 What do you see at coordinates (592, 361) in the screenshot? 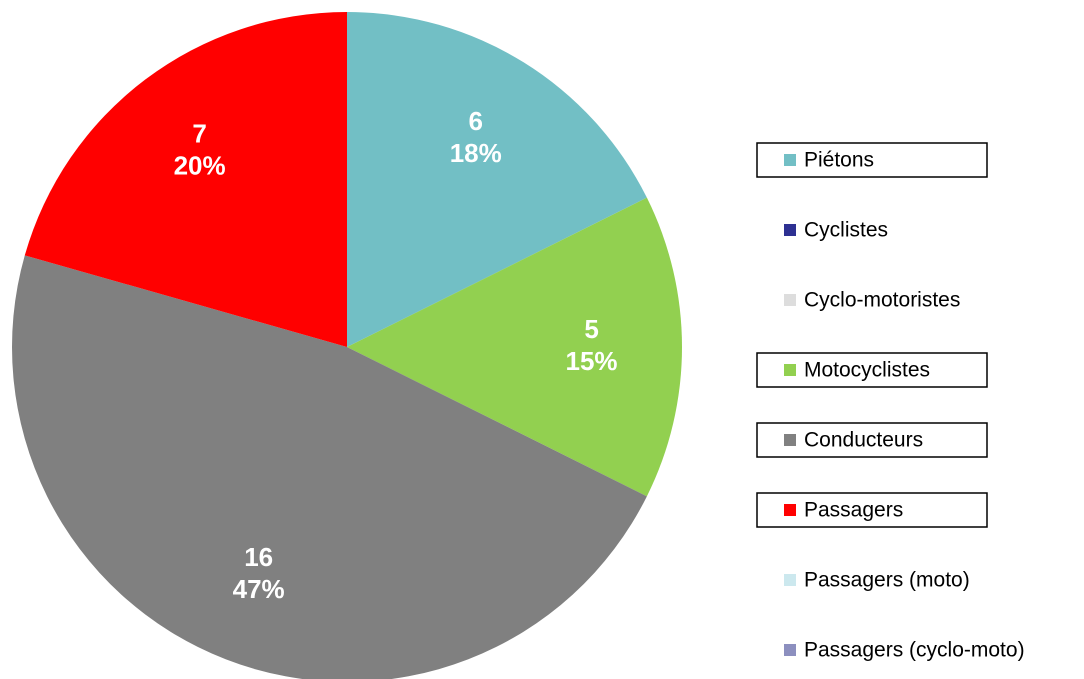
I see `percent-label: 15%` at bounding box center [592, 361].